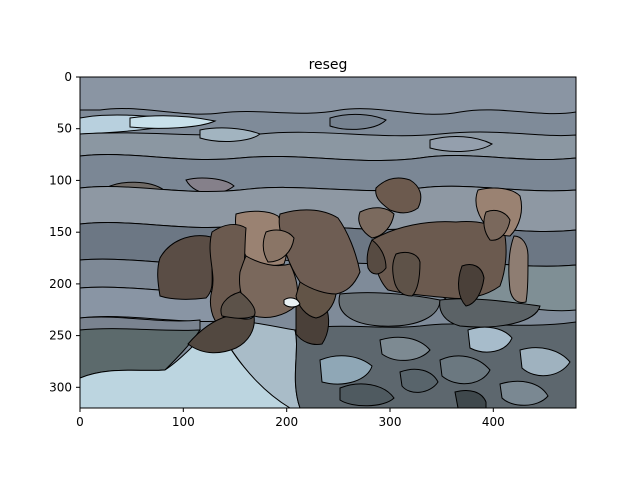  What do you see at coordinates (60, 387) in the screenshot?
I see `y-tick-label: 300` at bounding box center [60, 387].